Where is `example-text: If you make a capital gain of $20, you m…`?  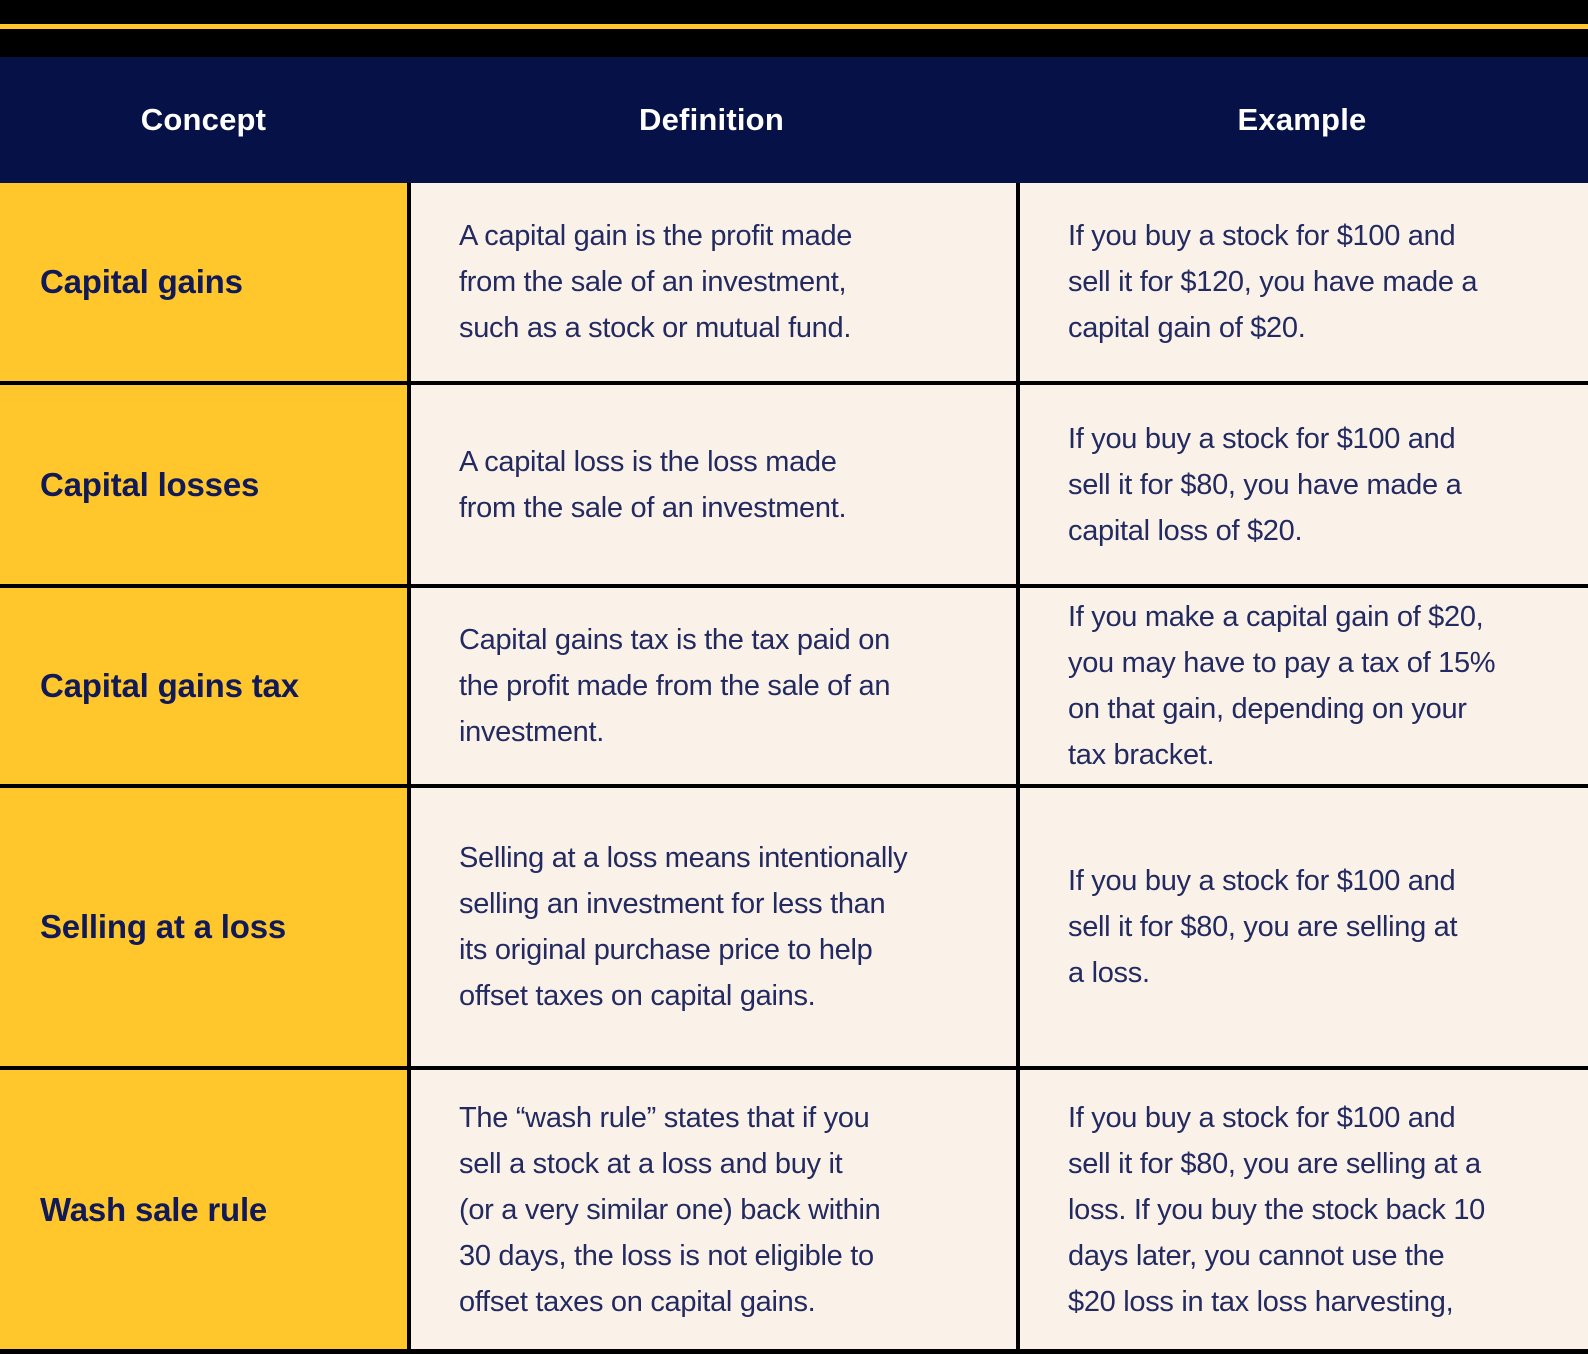 example-text: If you make a capital gain of $20, you m… is located at coordinates (1282, 686).